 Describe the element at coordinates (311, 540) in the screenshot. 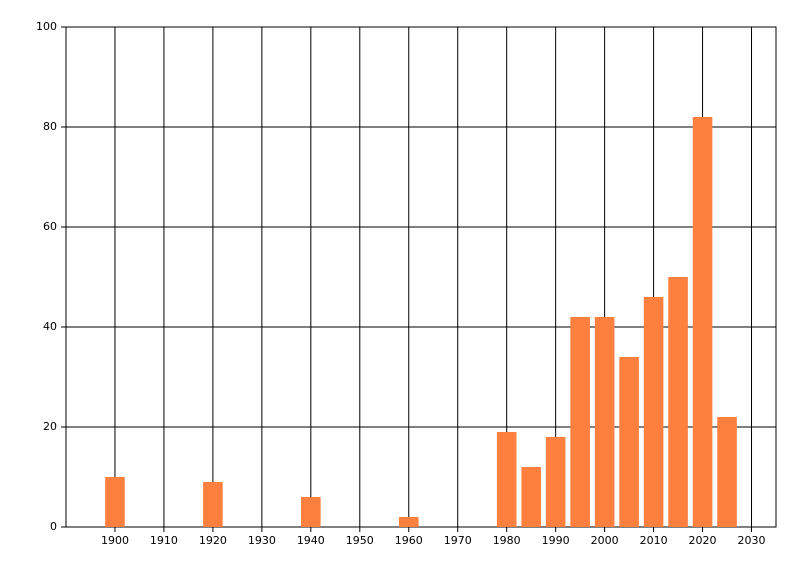

I see `x-tick-label: 1940` at that location.